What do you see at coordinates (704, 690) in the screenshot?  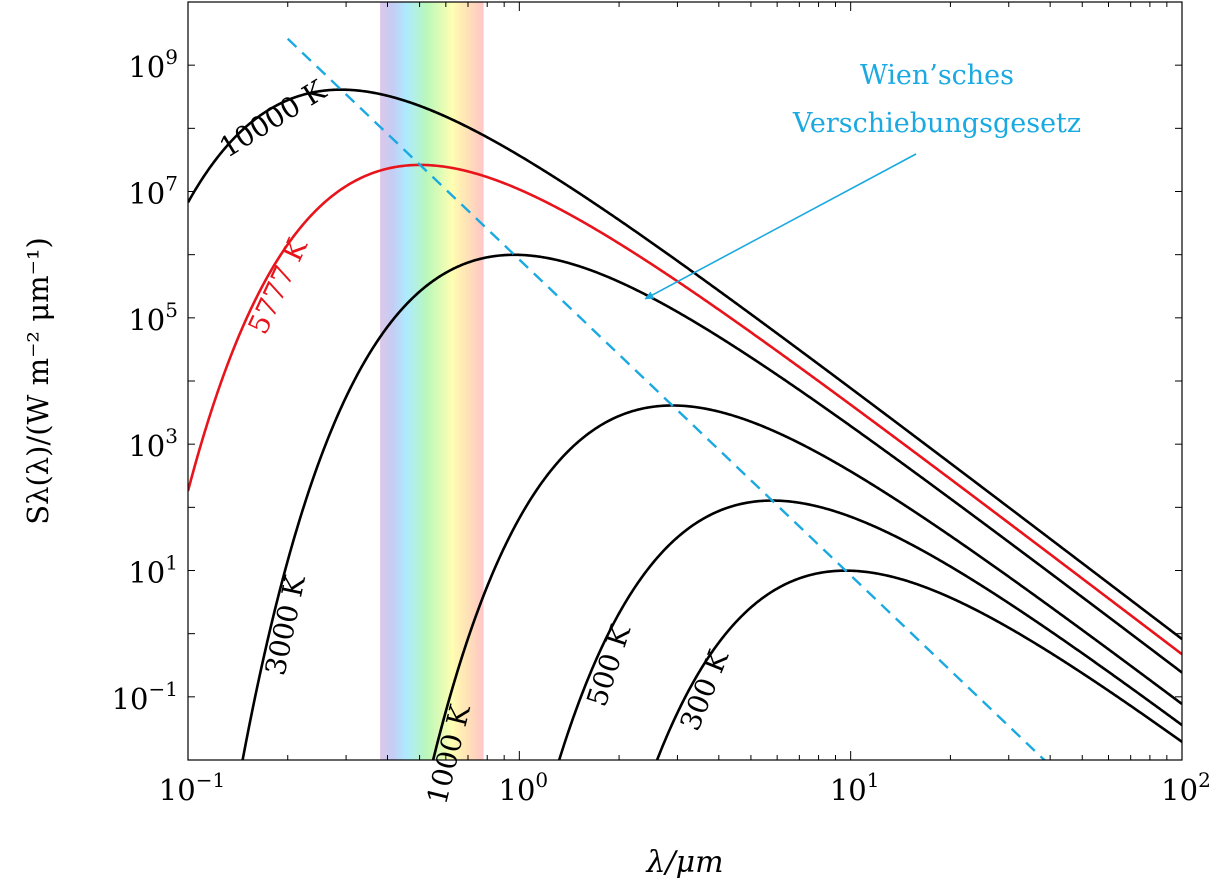 I see `curve-label-300k: 300 K` at bounding box center [704, 690].